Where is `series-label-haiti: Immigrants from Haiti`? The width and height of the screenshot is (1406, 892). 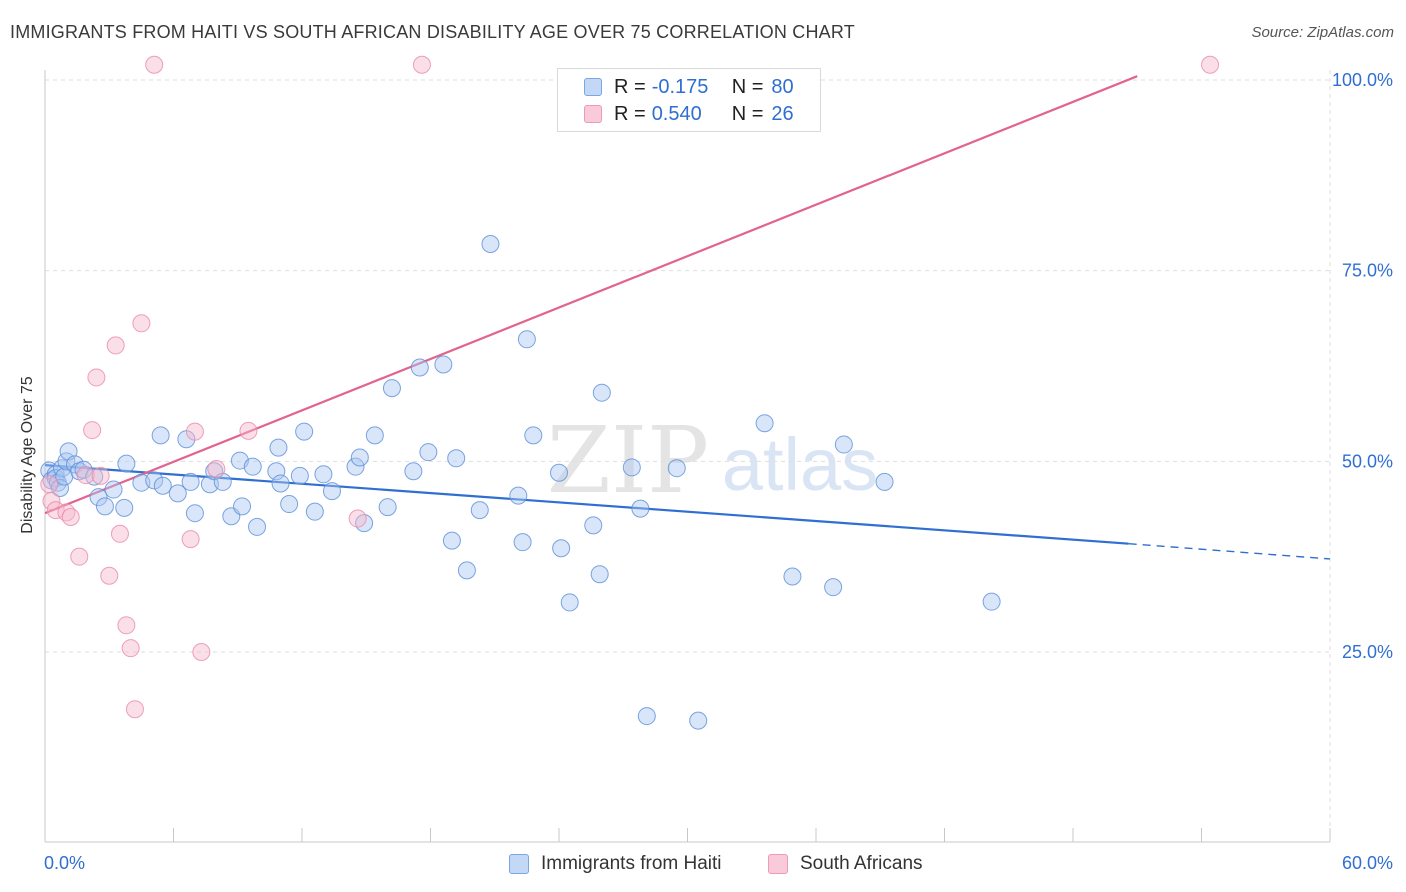
series-label-haiti: Immigrants from Haiti is located at coordinates (631, 863).